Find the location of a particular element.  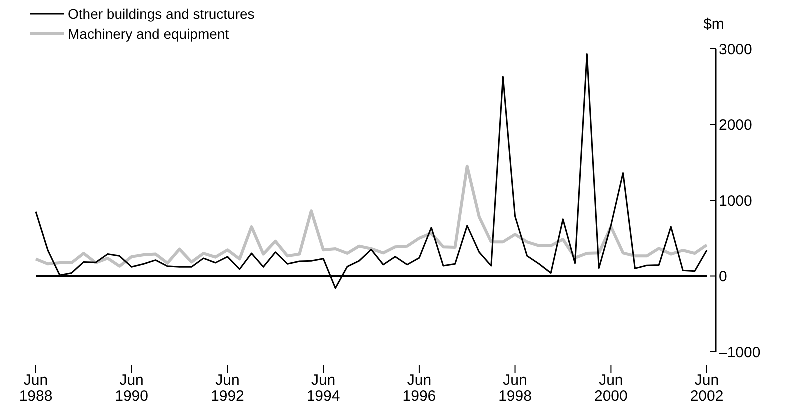

x-tick-label: Jun 2002 is located at coordinates (707, 388).